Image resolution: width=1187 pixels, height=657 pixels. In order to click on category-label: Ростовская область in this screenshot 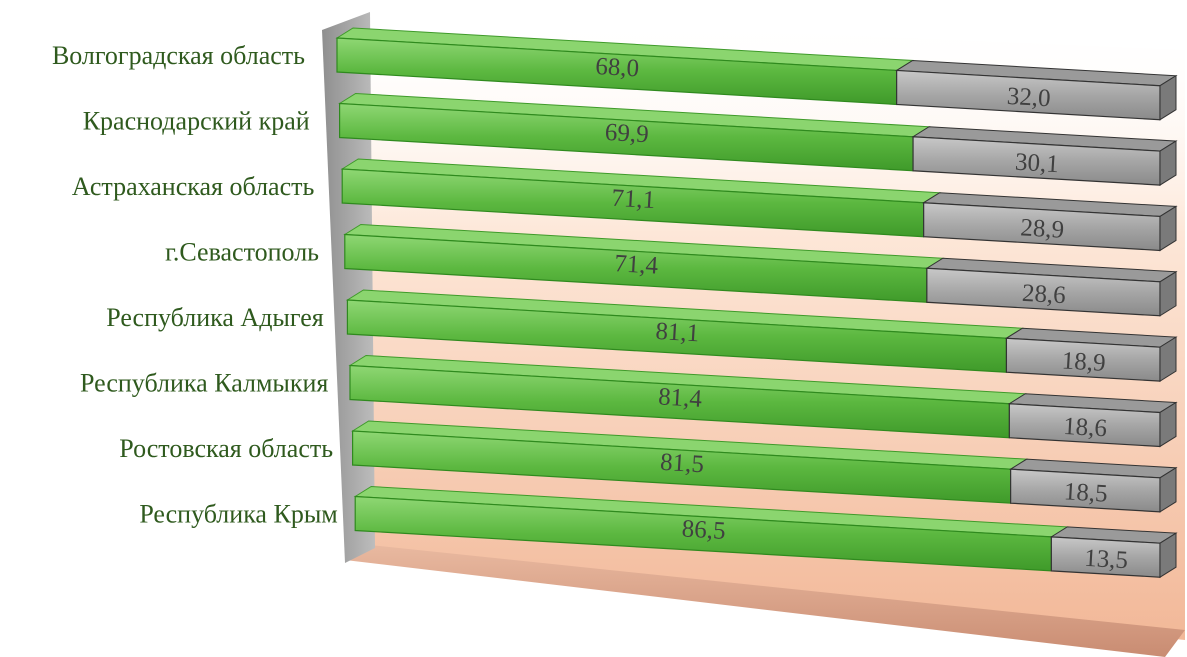, I will do `click(226, 448)`.